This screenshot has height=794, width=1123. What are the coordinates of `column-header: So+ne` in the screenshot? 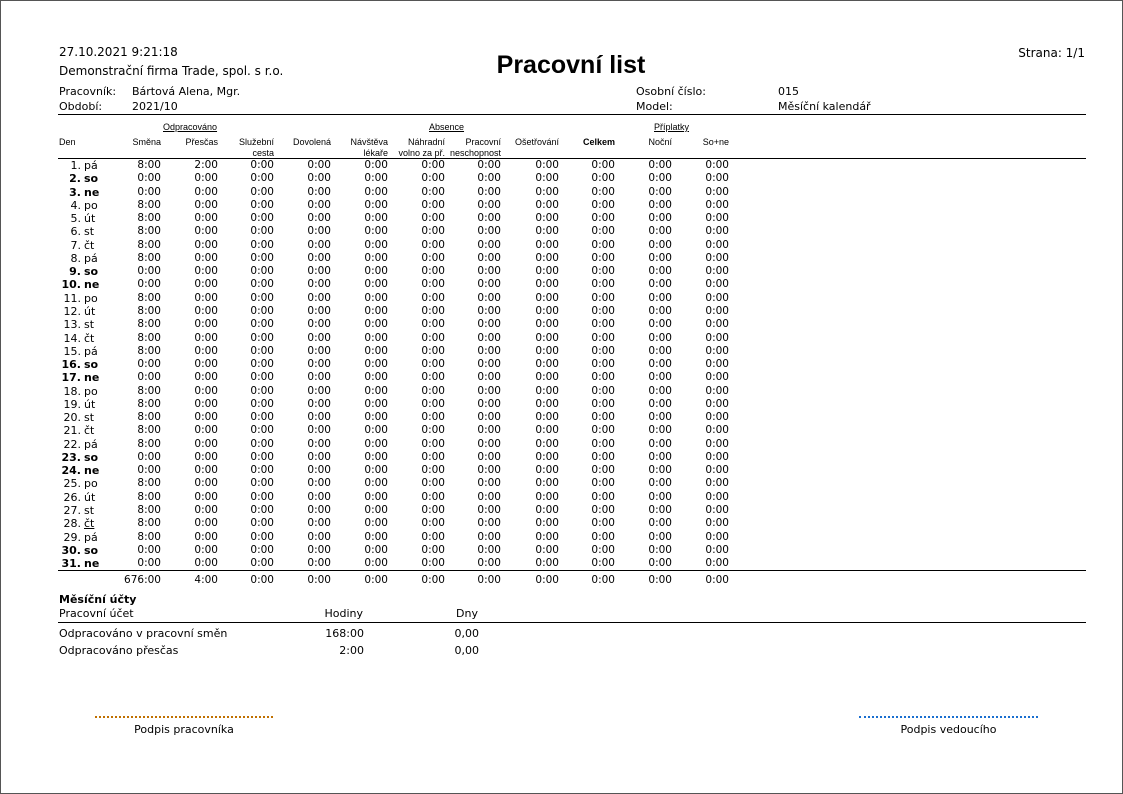 It's located at (694, 142).